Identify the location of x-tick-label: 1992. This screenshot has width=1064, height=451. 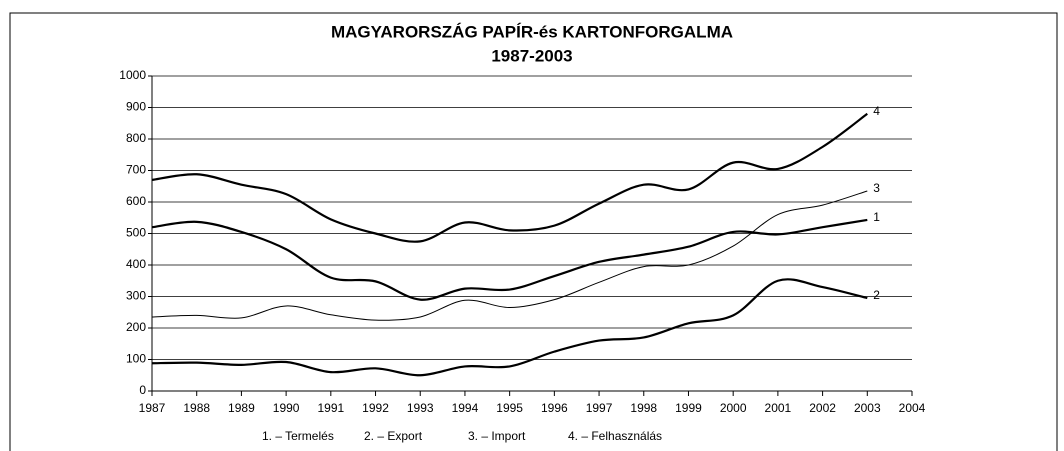
(375, 408).